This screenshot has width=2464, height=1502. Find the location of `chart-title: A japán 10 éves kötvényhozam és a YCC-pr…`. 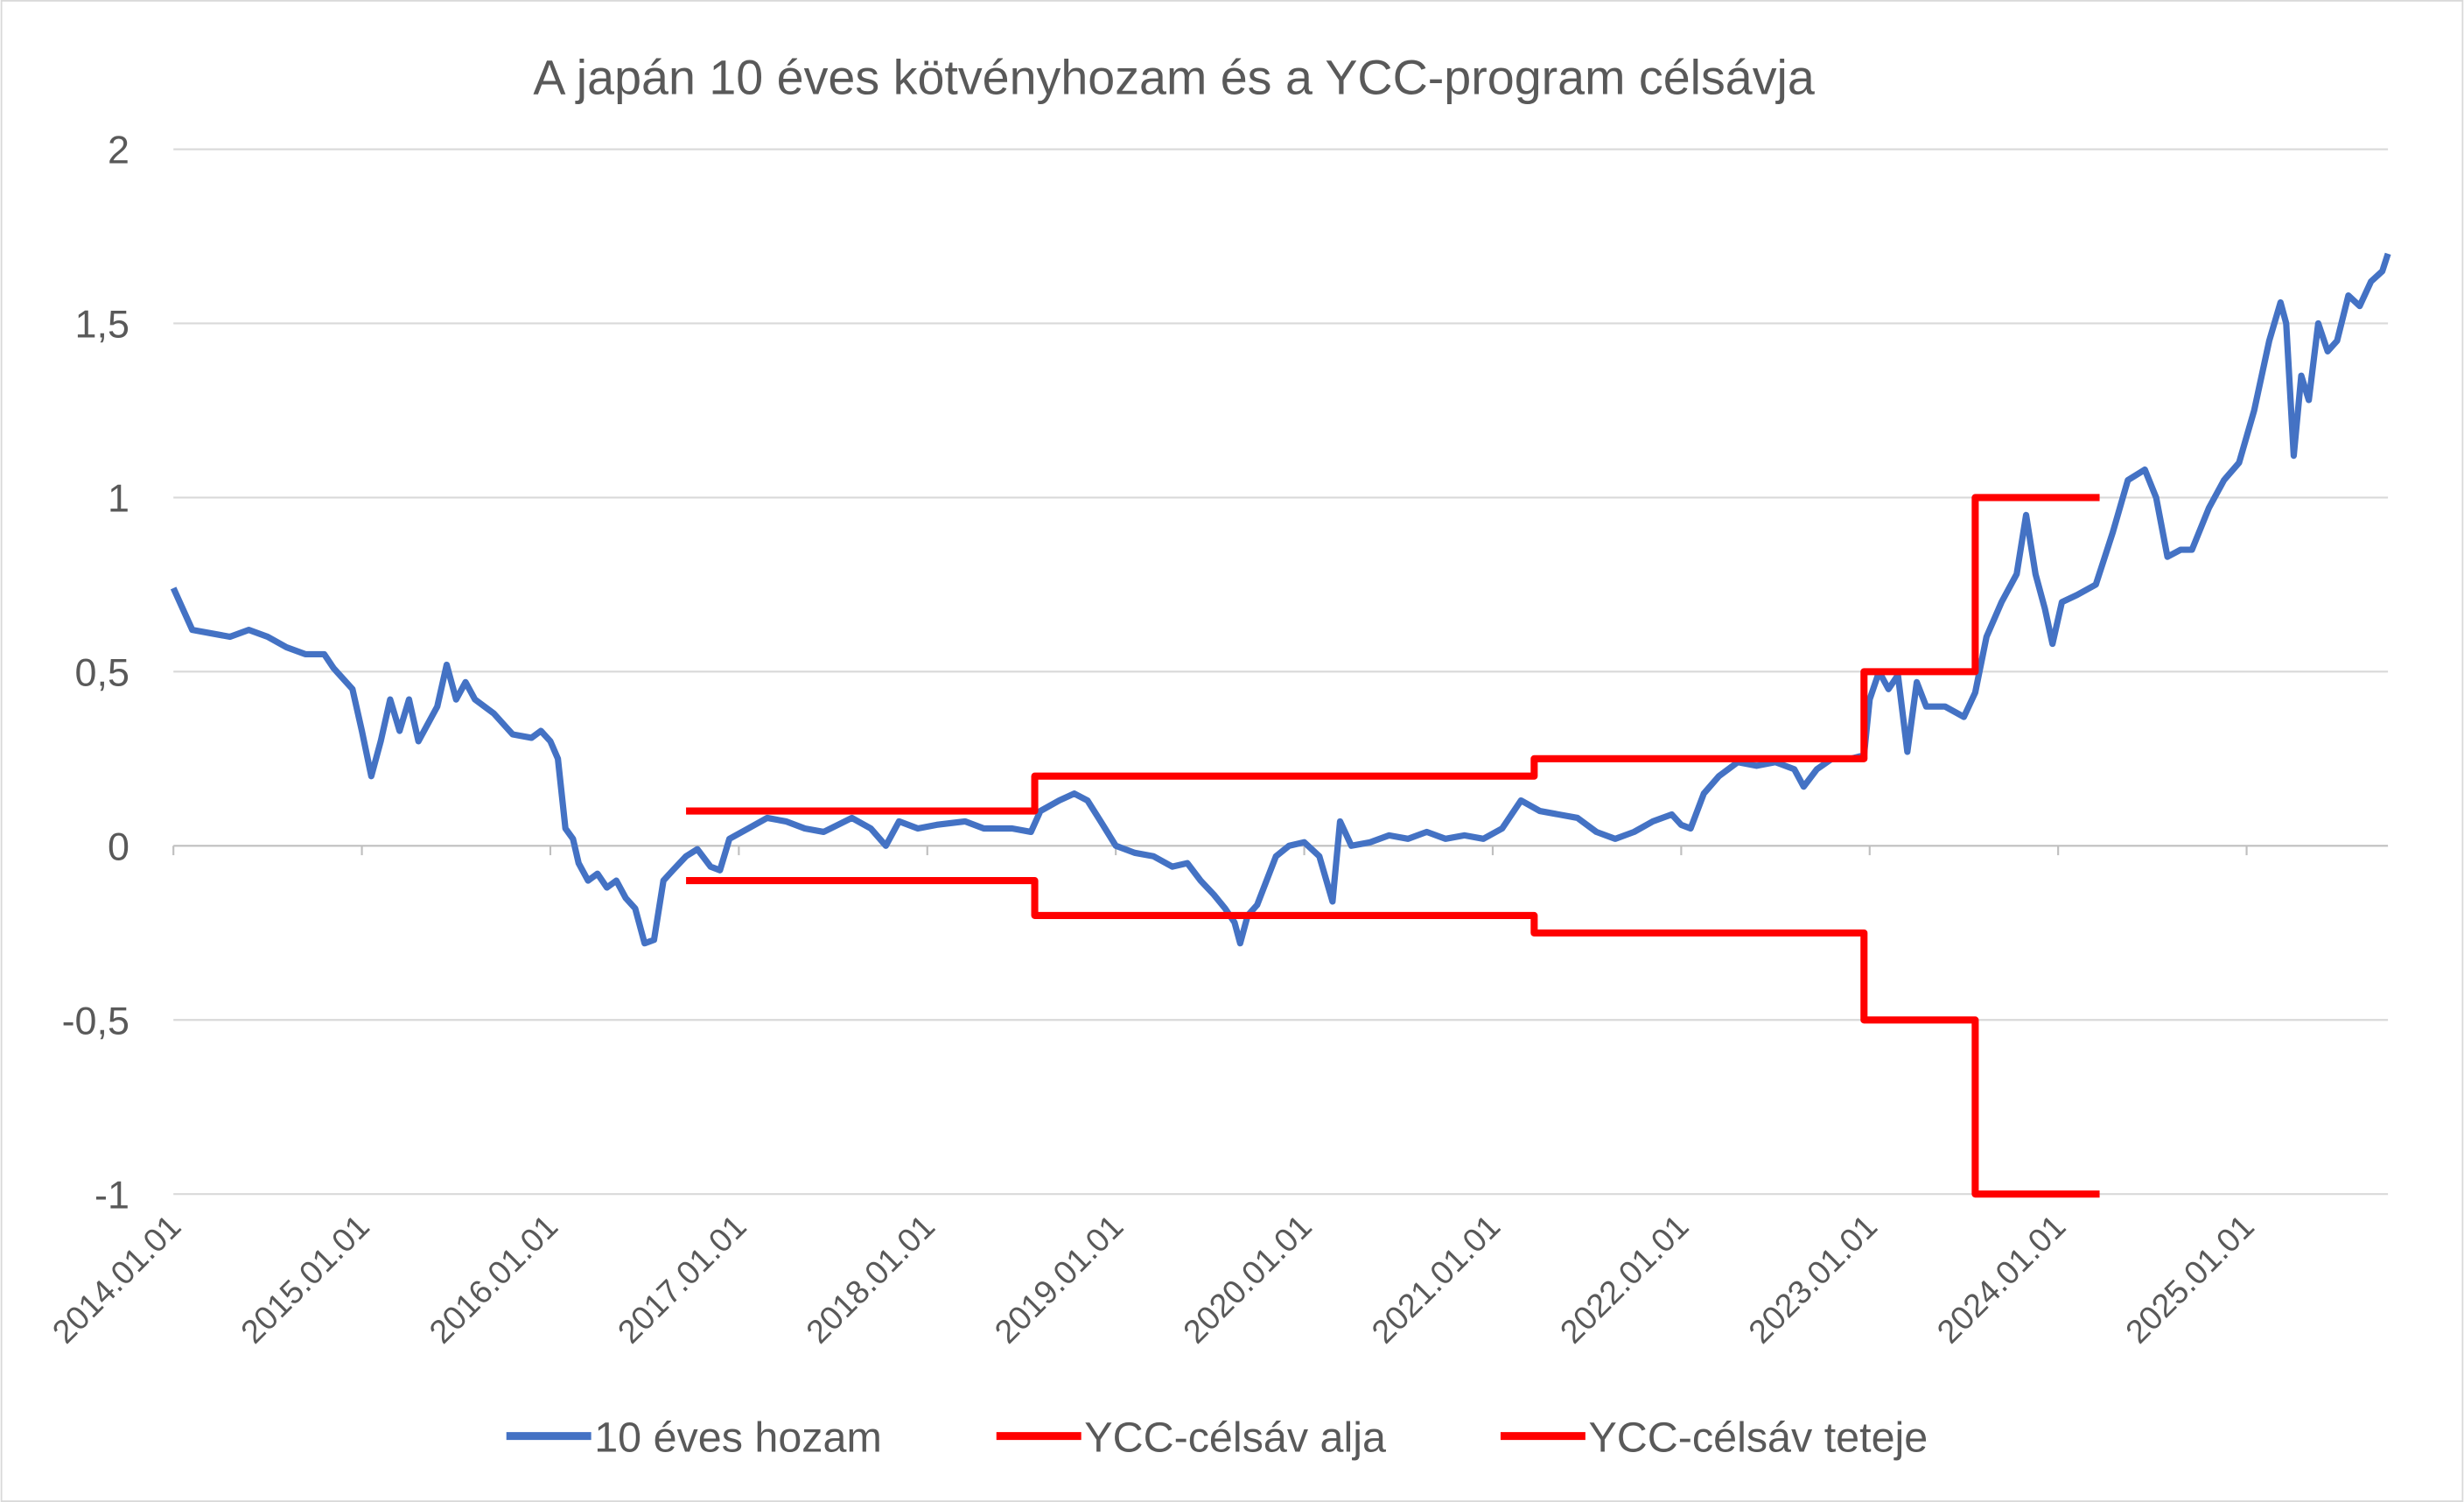

chart-title: A japán 10 éves kötvényhozam és a YCC-pr… is located at coordinates (1174, 78).